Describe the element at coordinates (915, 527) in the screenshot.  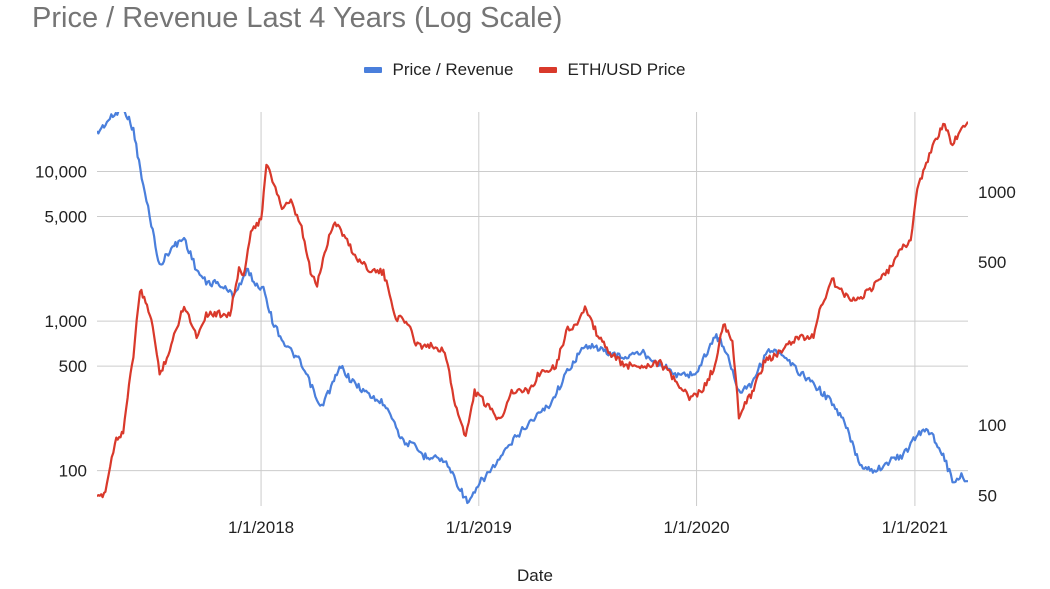
I see `x-tick-label: 1/1/2021` at that location.